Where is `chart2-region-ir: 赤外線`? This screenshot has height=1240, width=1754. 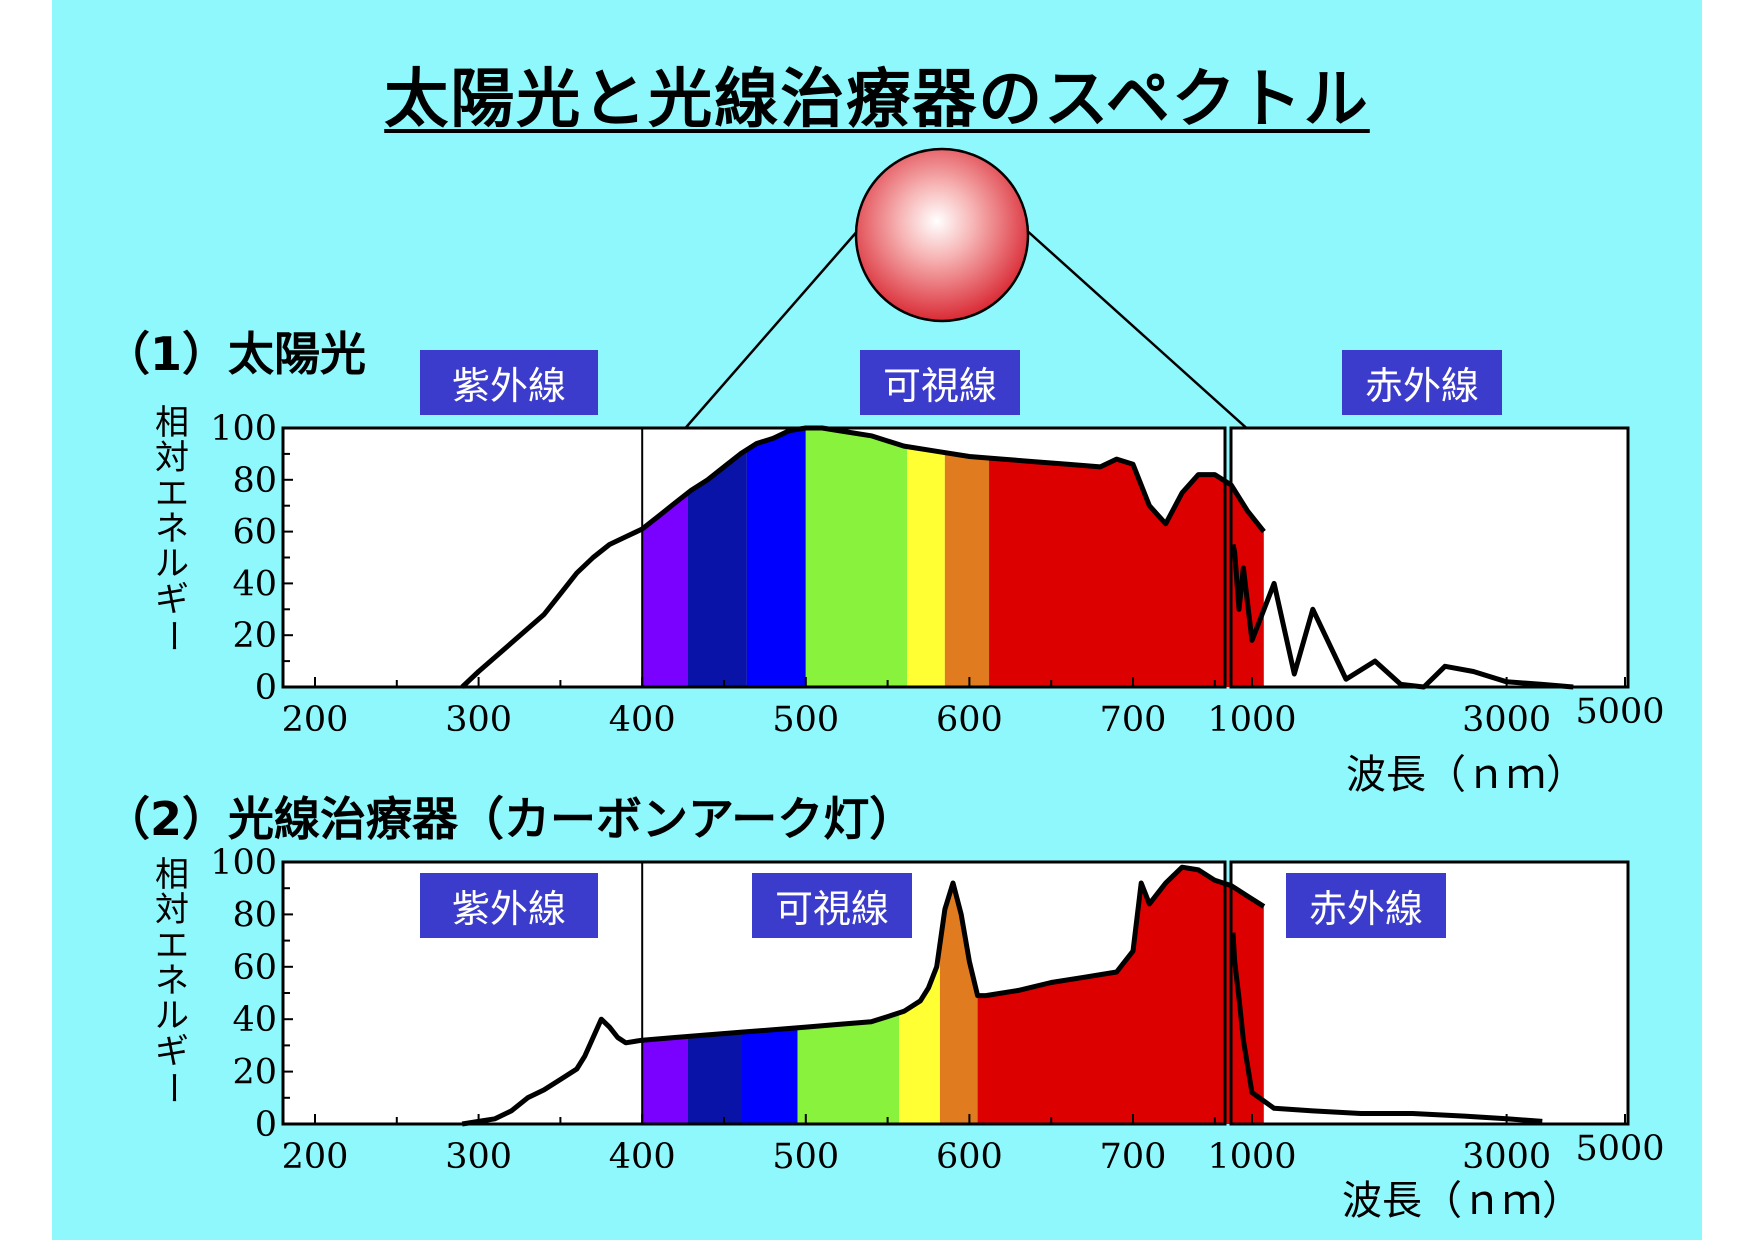
chart2-region-ir: 赤外線 is located at coordinates (1366, 905).